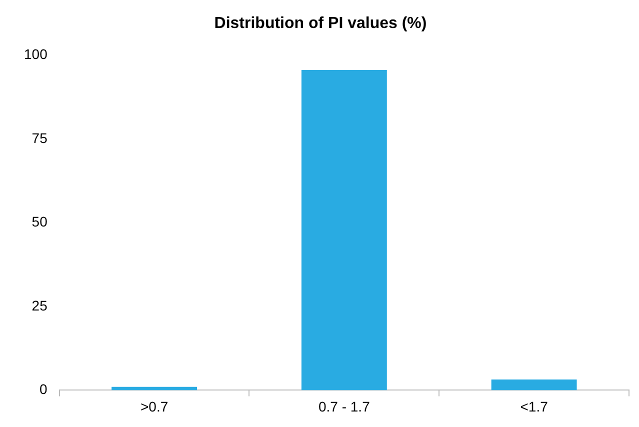 This screenshot has height=427, width=639. Describe the element at coordinates (344, 406) in the screenshot. I see `x-tick-label: 0.7 - 1.7` at that location.